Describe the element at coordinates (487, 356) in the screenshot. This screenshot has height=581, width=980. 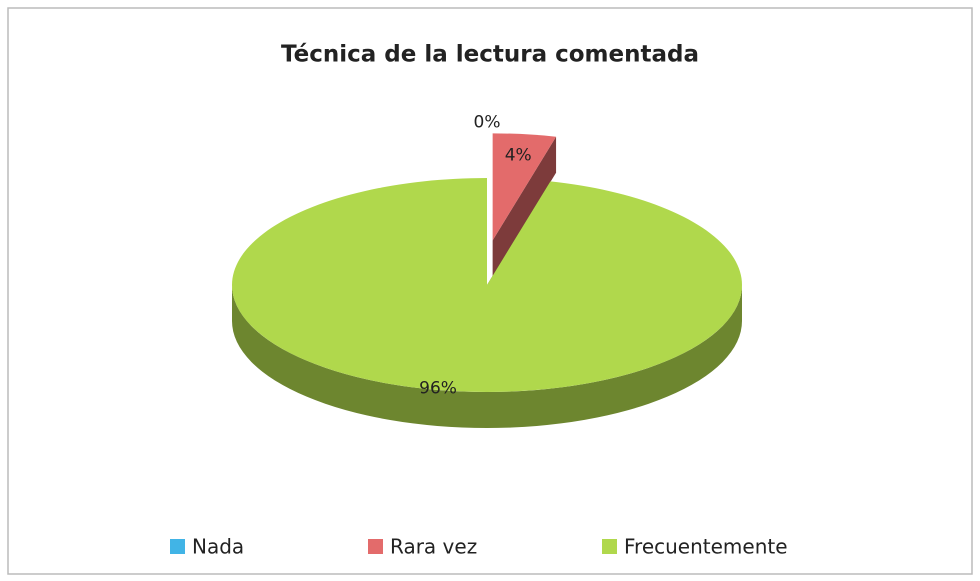
I see `slice-side` at that location.